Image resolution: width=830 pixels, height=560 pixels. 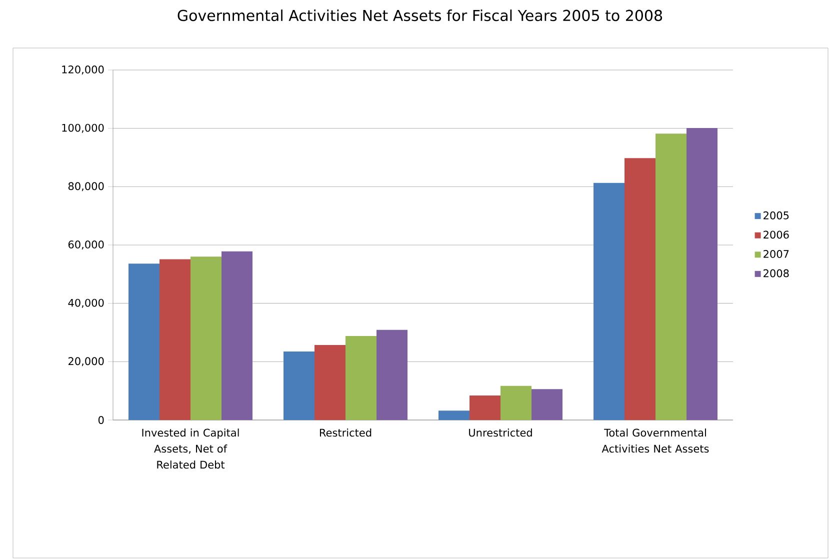 I want to click on x-tick-label: Total Governmental Activities Net Assets, so click(x=655, y=440).